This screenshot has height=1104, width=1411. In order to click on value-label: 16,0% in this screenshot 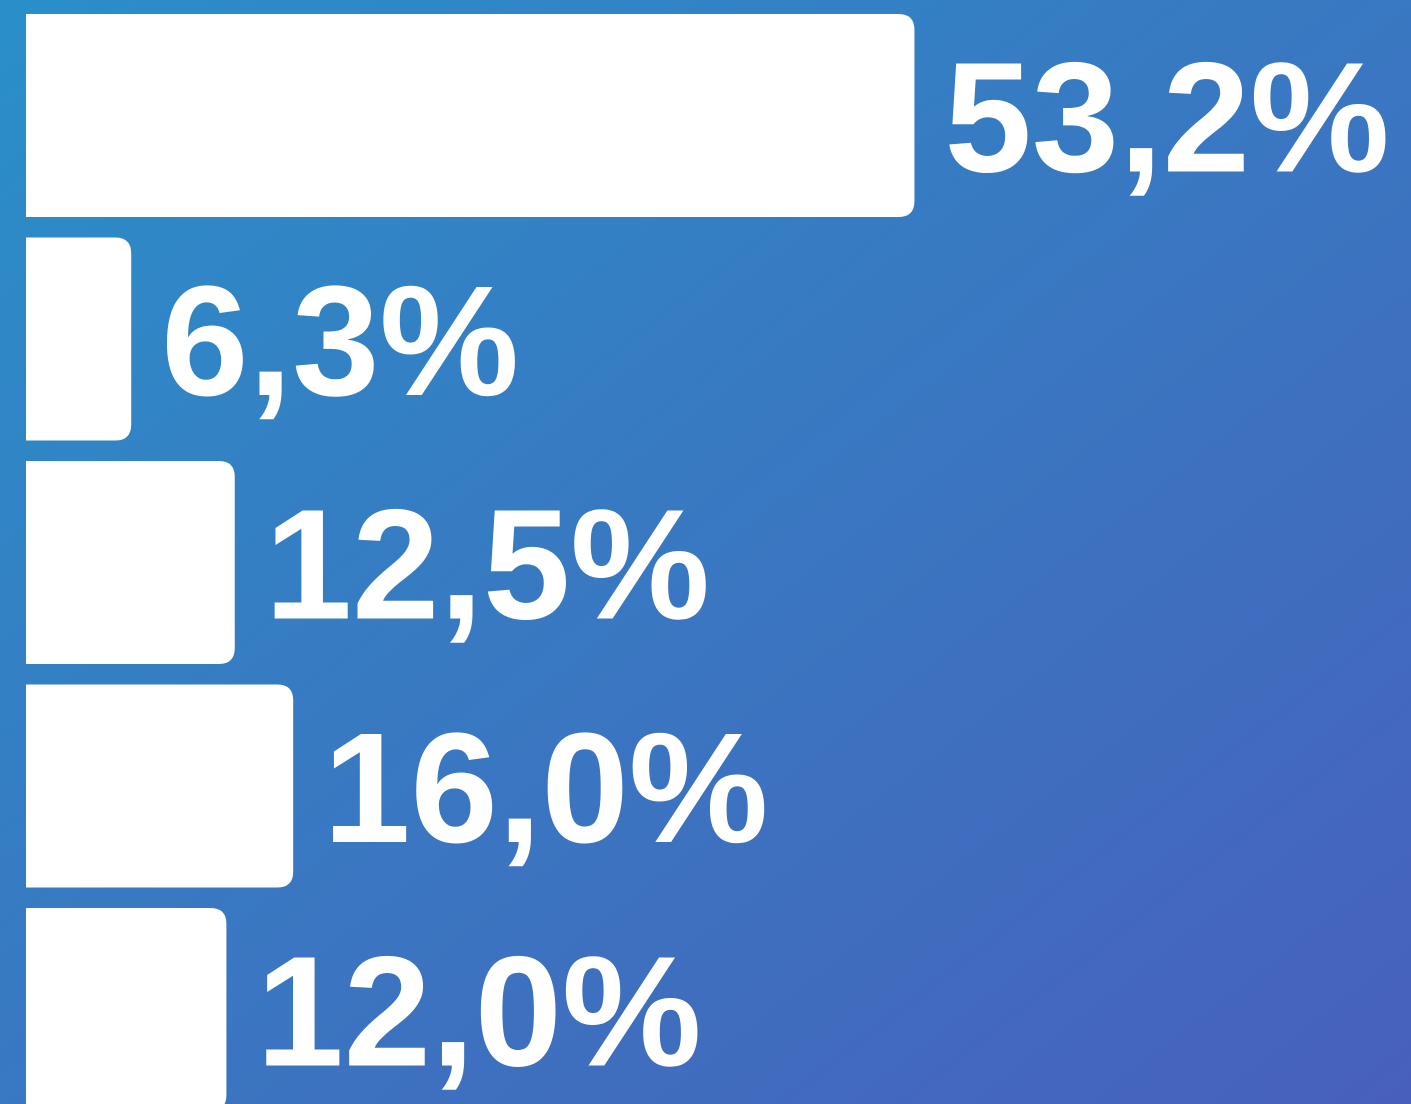, I will do `click(545, 788)`.